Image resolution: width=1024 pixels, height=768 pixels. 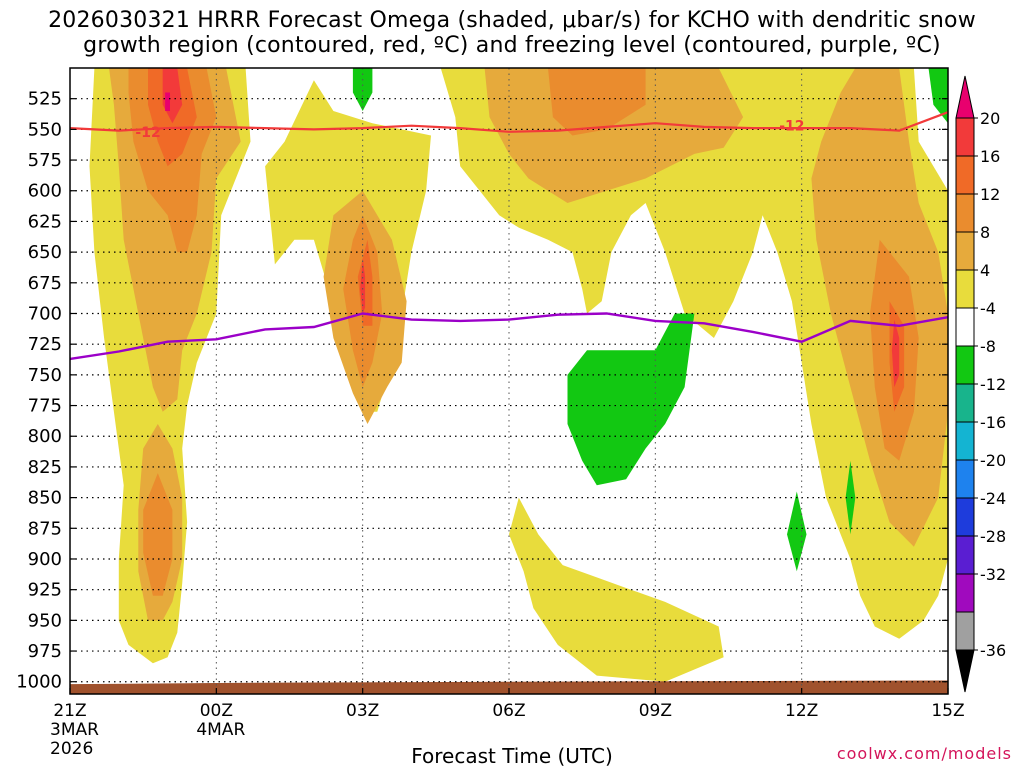 What do you see at coordinates (69, 711) in the screenshot?
I see `x-tick-label-21Z: 21Z` at bounding box center [69, 711].